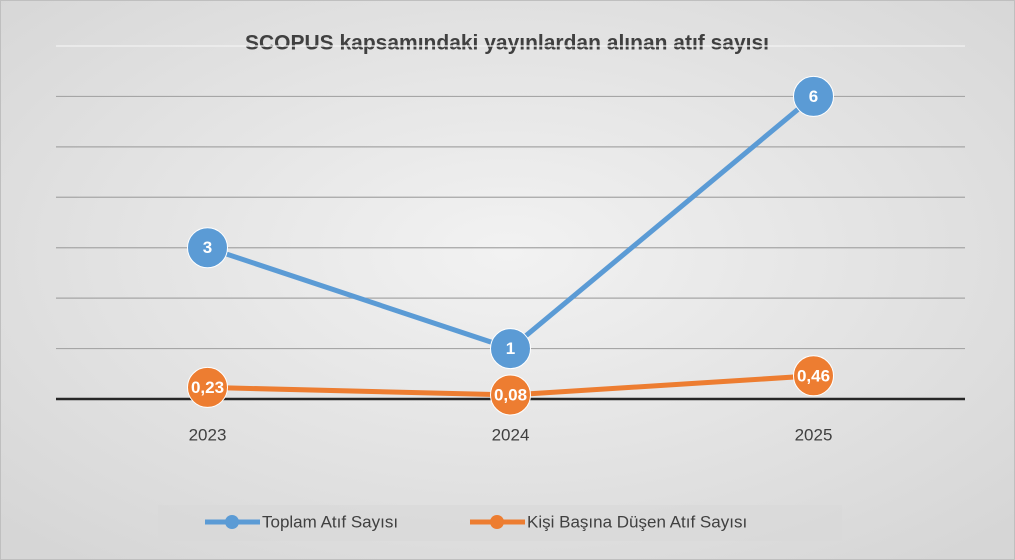 The height and width of the screenshot is (560, 1015). I want to click on x-tick-label: 2024, so click(511, 434).